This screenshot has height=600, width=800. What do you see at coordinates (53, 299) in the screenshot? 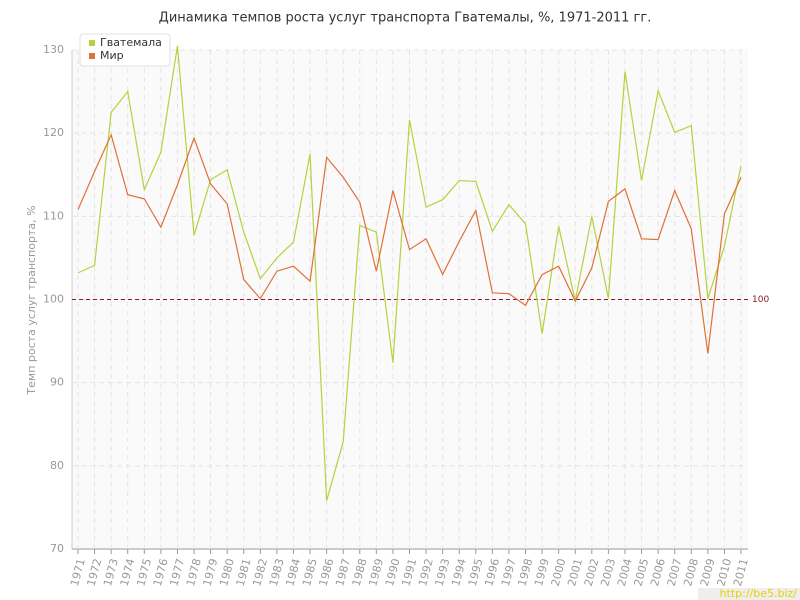
I see `y-tick-label: 100` at bounding box center [53, 299].